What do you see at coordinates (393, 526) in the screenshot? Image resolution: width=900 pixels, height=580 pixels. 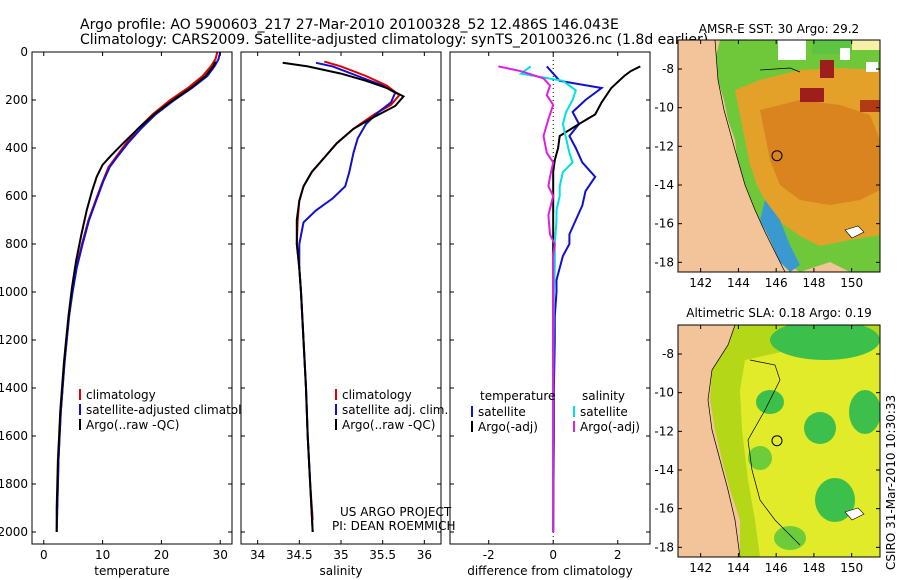 I see `credit-line2: PI: DEAN ROEMMICH` at bounding box center [393, 526].